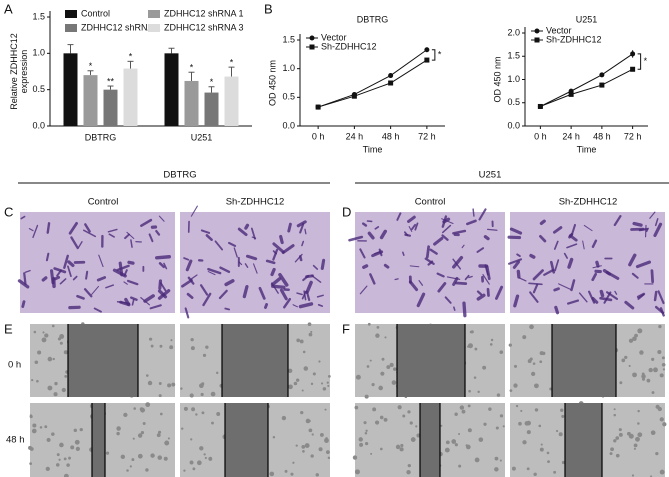 The width and height of the screenshot is (669, 477). Describe the element at coordinates (204, 27) in the screenshot. I see `legend-label: ZDHHC12 shRNA 3` at that location.